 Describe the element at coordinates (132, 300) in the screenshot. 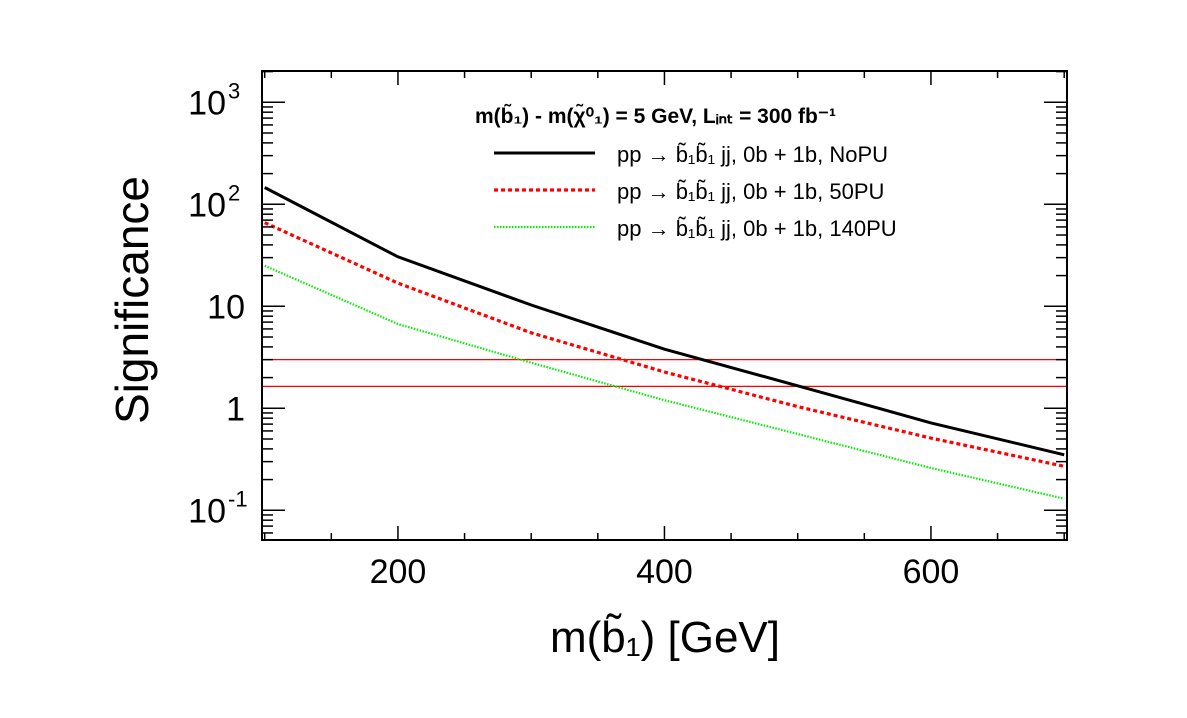

I see `y-axis-label: Significance` at that location.